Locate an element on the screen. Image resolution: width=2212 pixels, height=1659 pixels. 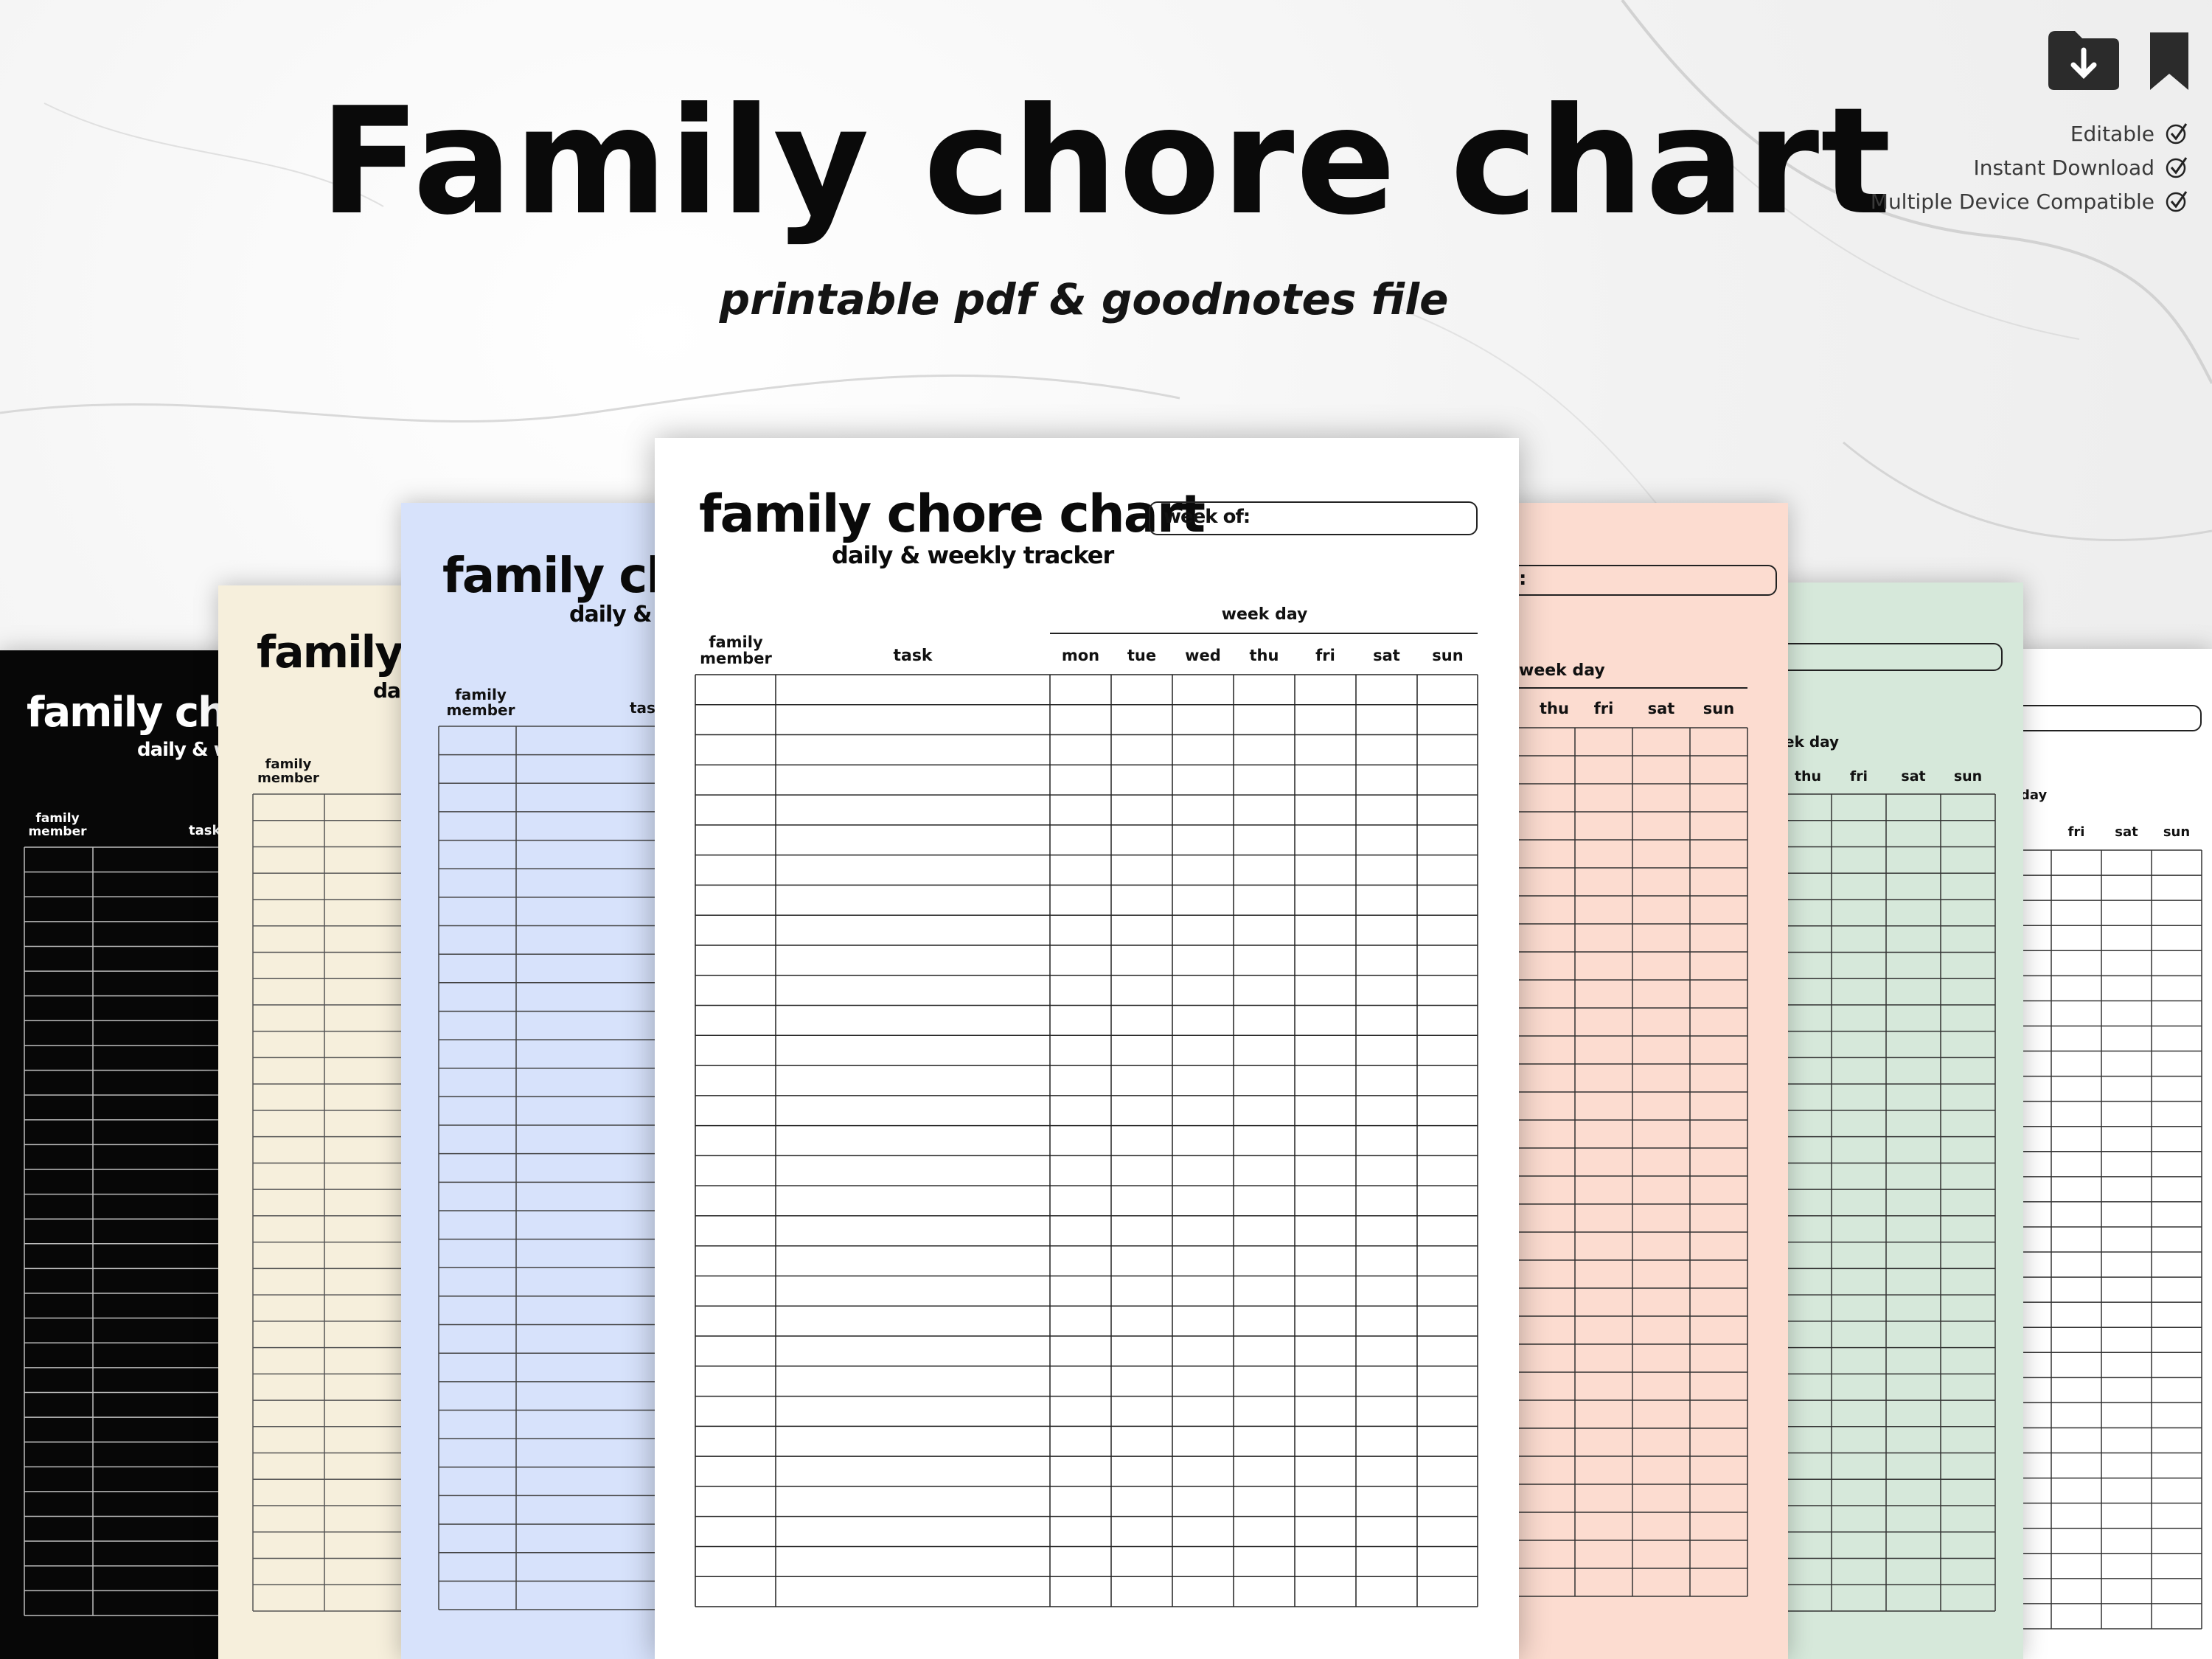
folder-download-icon is located at coordinates (2083, 59).